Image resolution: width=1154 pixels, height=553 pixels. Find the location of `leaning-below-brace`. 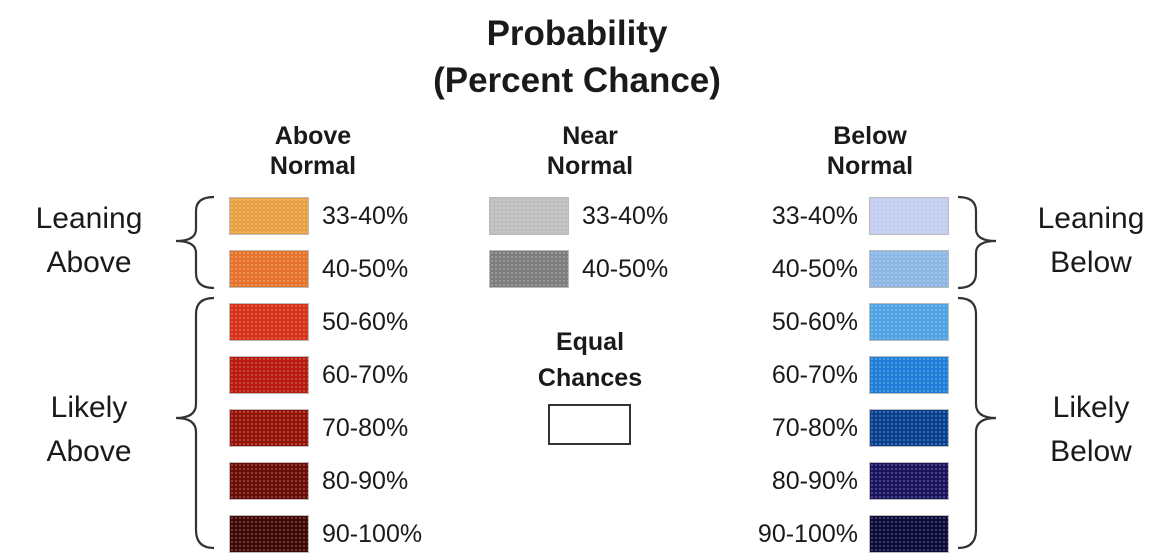

leaning-below-brace is located at coordinates (977, 242).